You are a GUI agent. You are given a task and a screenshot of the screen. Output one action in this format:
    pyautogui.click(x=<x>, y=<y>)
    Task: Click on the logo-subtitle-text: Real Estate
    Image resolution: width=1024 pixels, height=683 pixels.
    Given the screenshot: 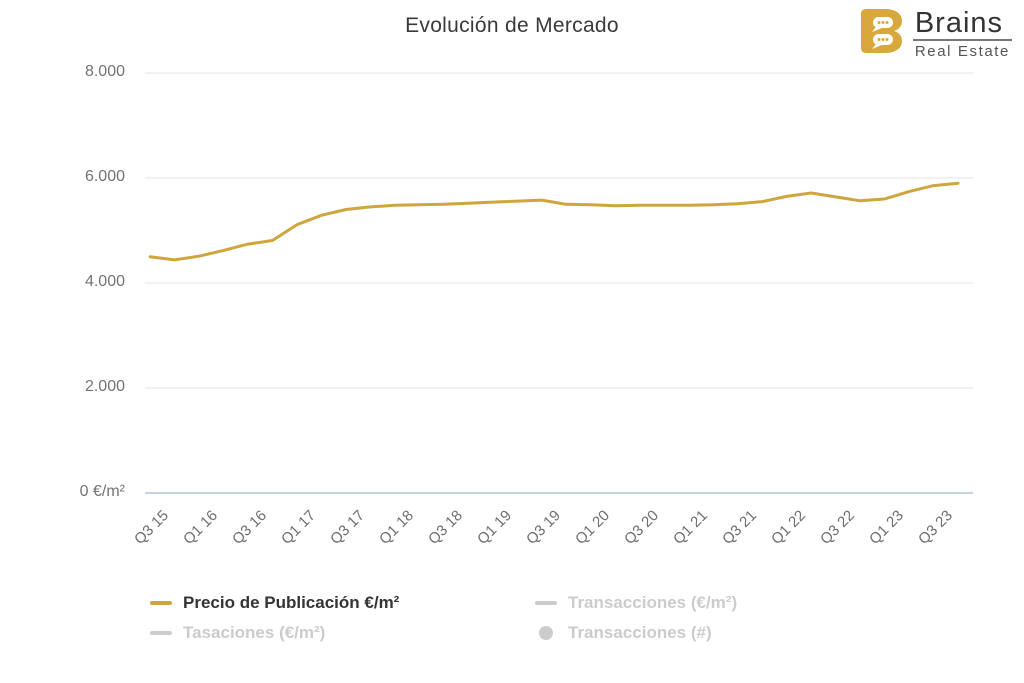 What is the action you would take?
    pyautogui.click(x=962, y=52)
    